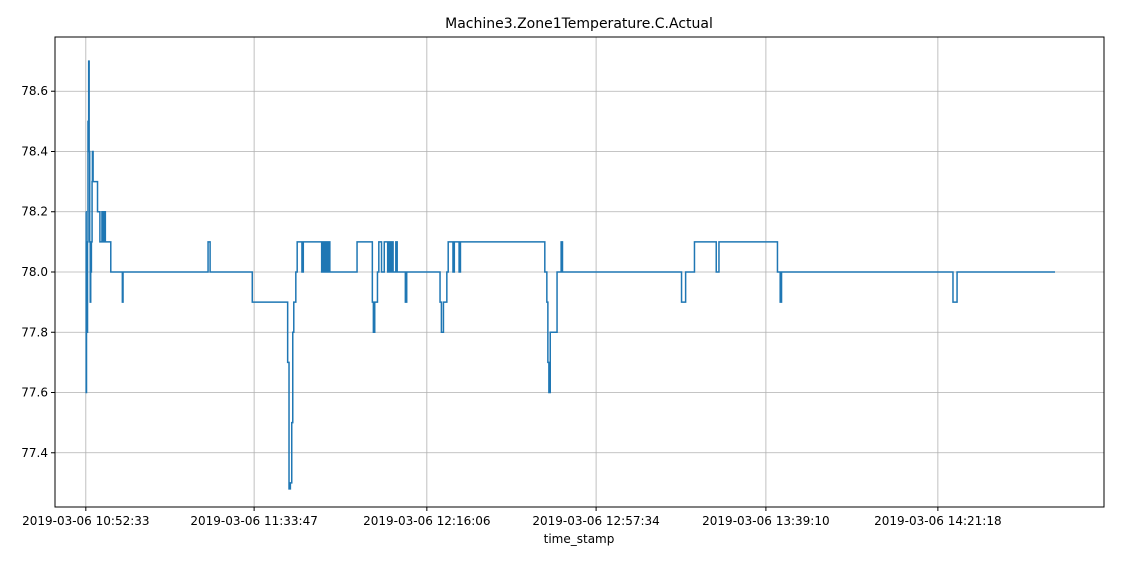 This screenshot has width=1126, height=575. Describe the element at coordinates (34, 91) in the screenshot. I see `y-tick-label: 78.6` at that location.